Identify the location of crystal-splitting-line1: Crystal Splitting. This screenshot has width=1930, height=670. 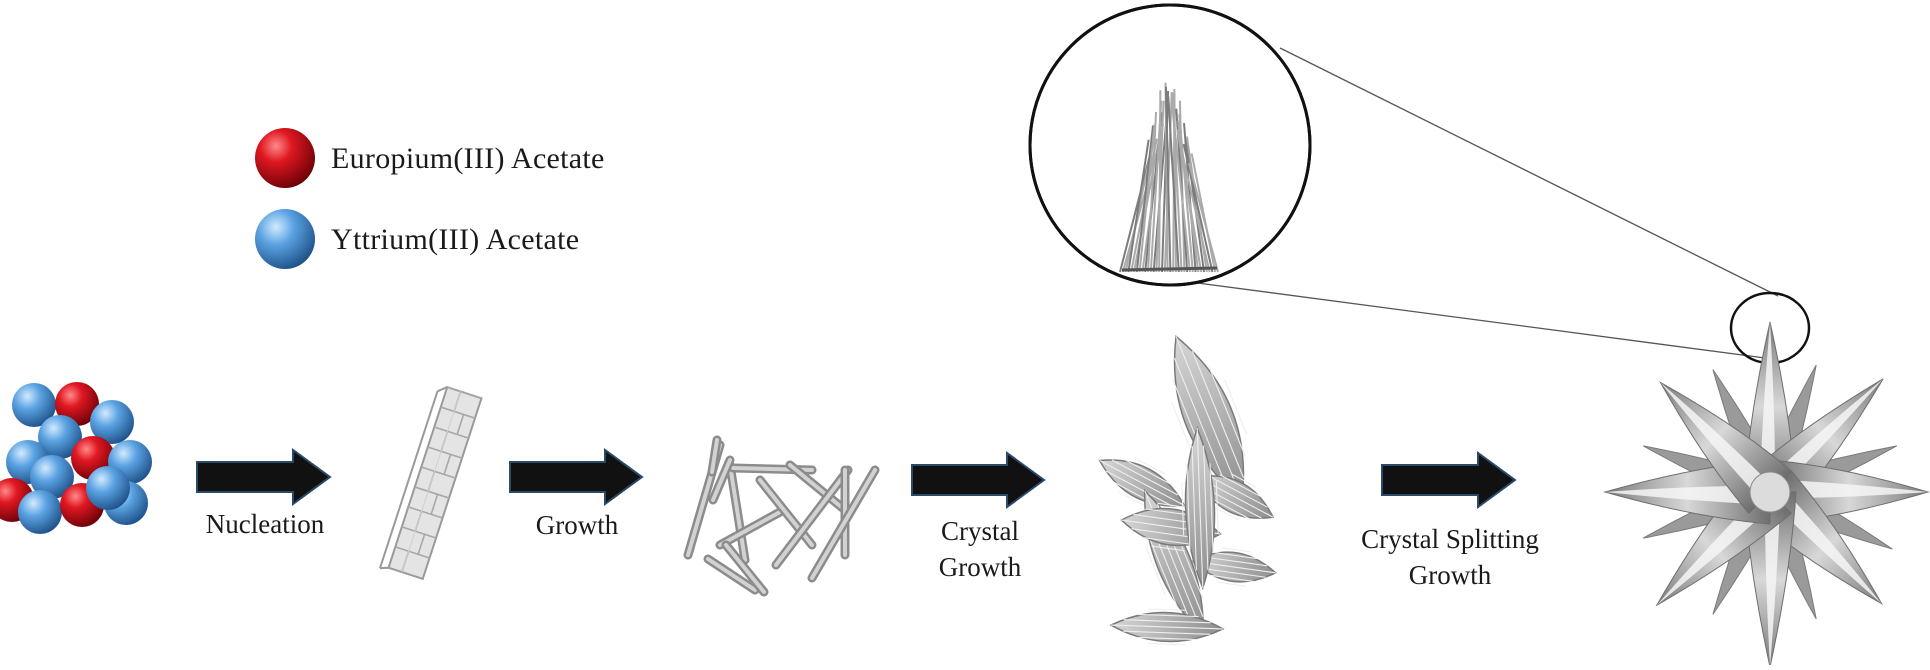
(1450, 539).